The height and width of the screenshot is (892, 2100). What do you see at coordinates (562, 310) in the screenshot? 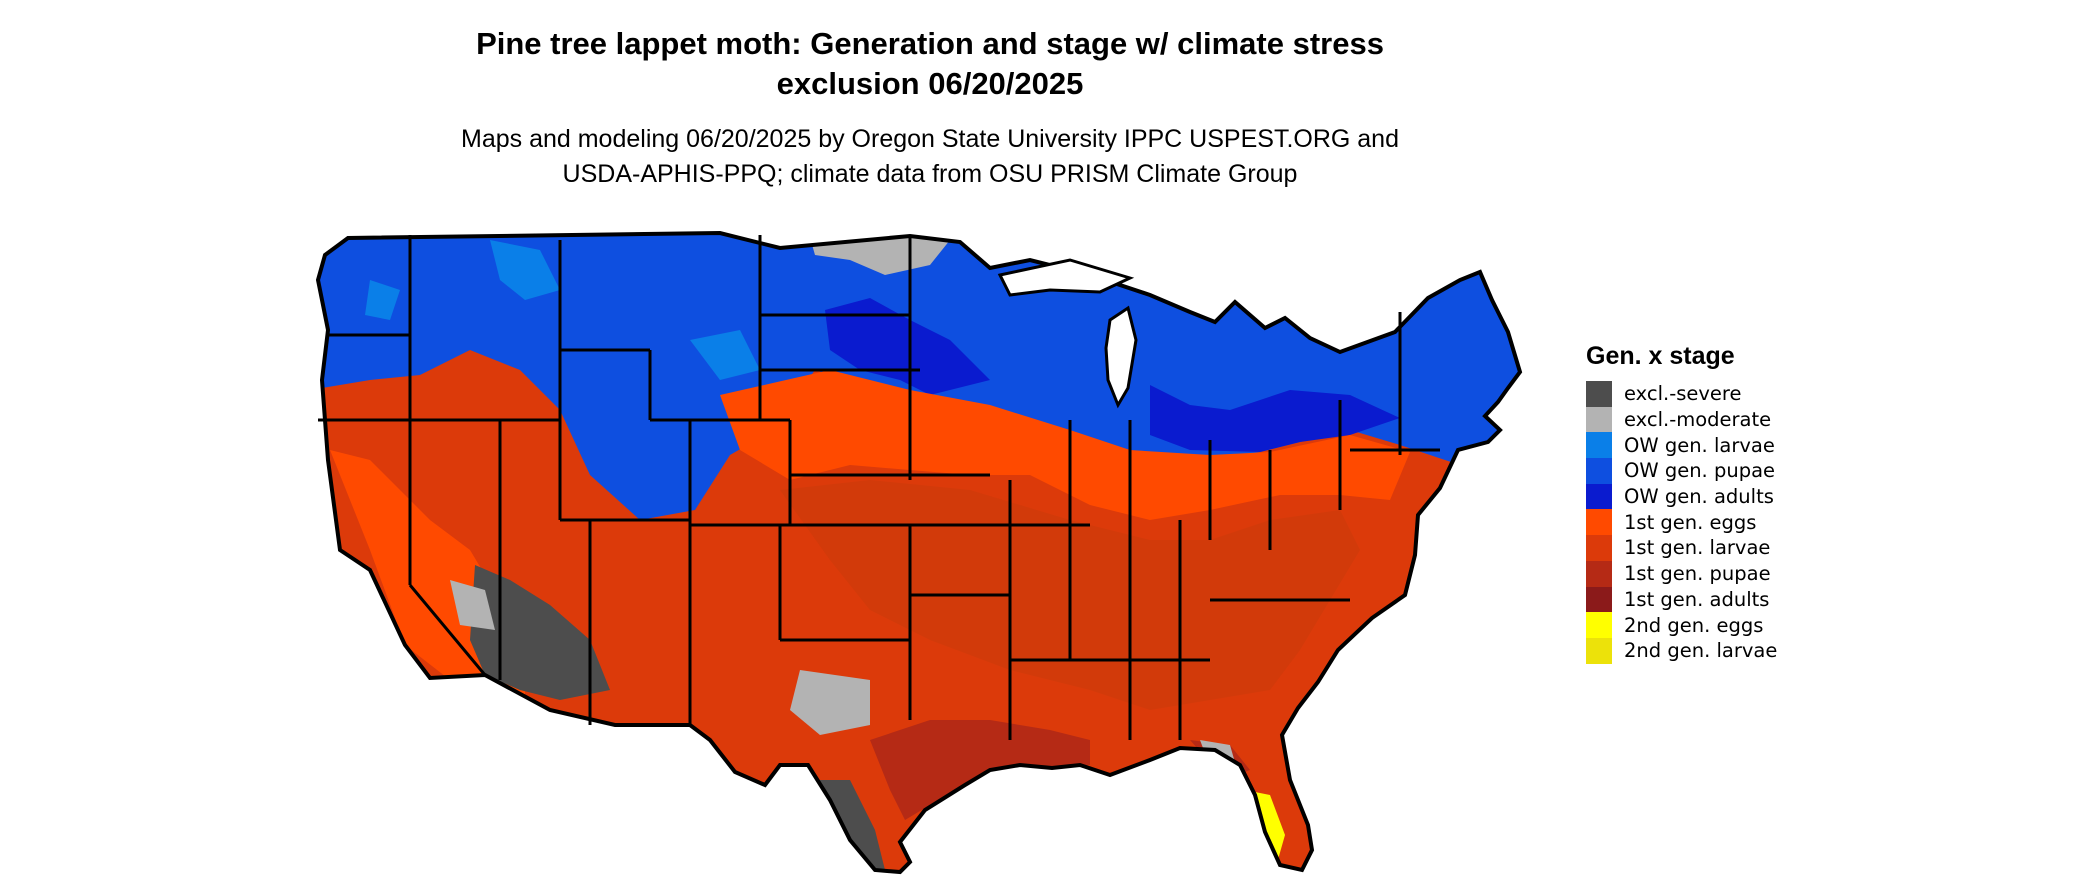
I see `region-ow-larvae` at bounding box center [562, 310].